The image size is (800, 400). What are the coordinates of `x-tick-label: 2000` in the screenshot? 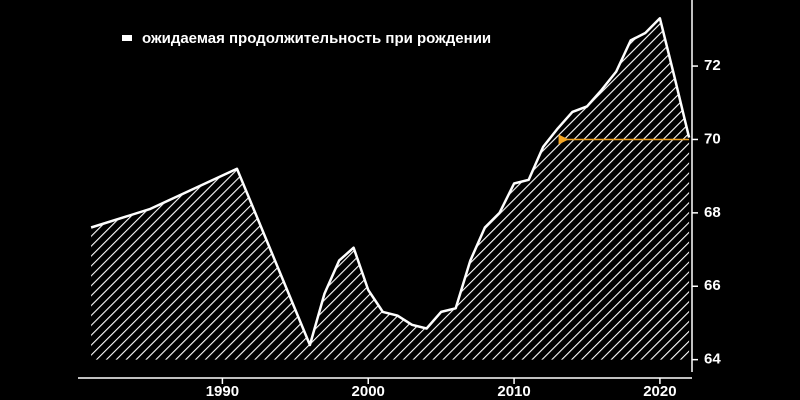 It's located at (368, 391).